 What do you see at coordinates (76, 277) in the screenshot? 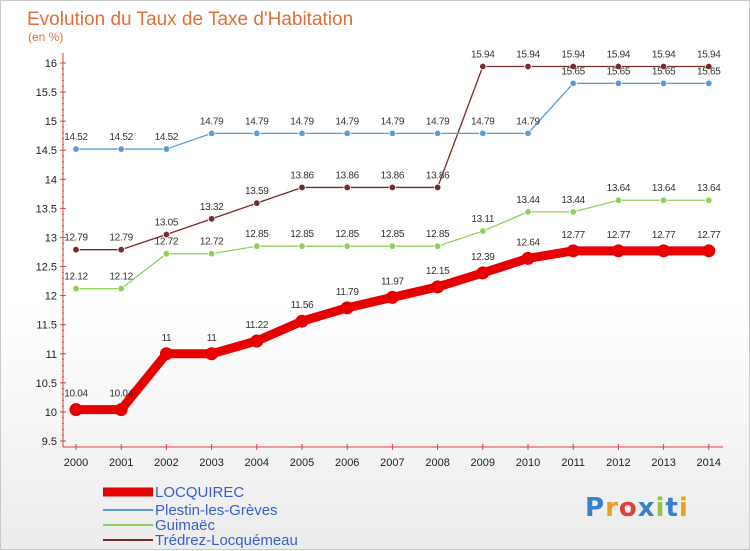
I see `data-label: 12.12` at bounding box center [76, 277].